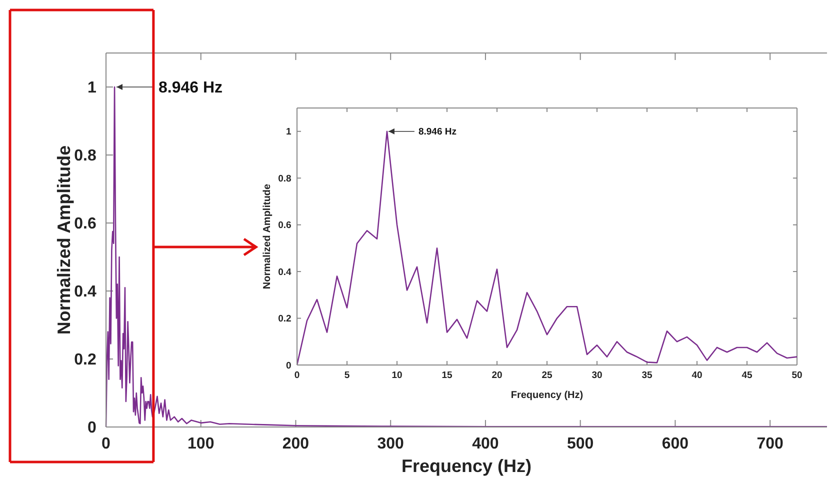 This screenshot has width=828, height=480. I want to click on x-tick-label: 35, so click(647, 375).